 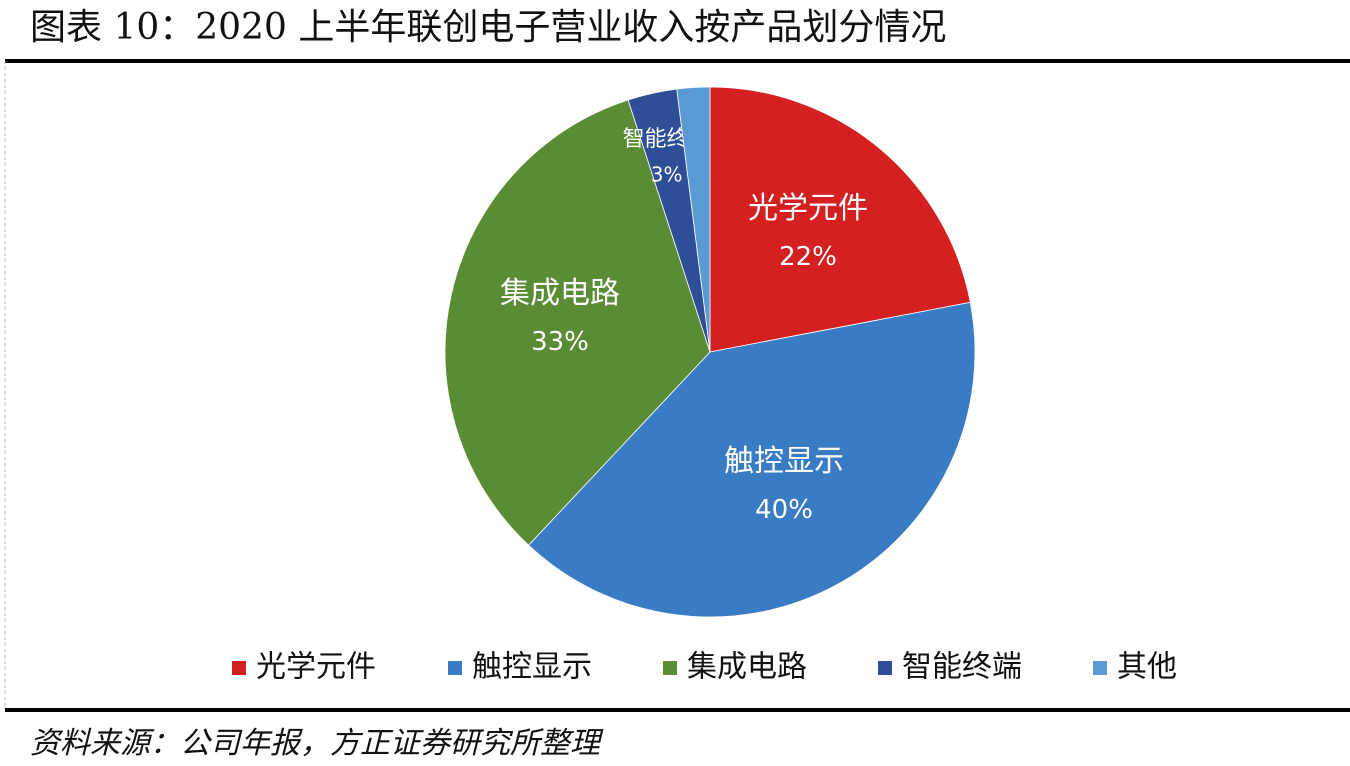 I want to click on slice-label: 触控显示, so click(x=784, y=461).